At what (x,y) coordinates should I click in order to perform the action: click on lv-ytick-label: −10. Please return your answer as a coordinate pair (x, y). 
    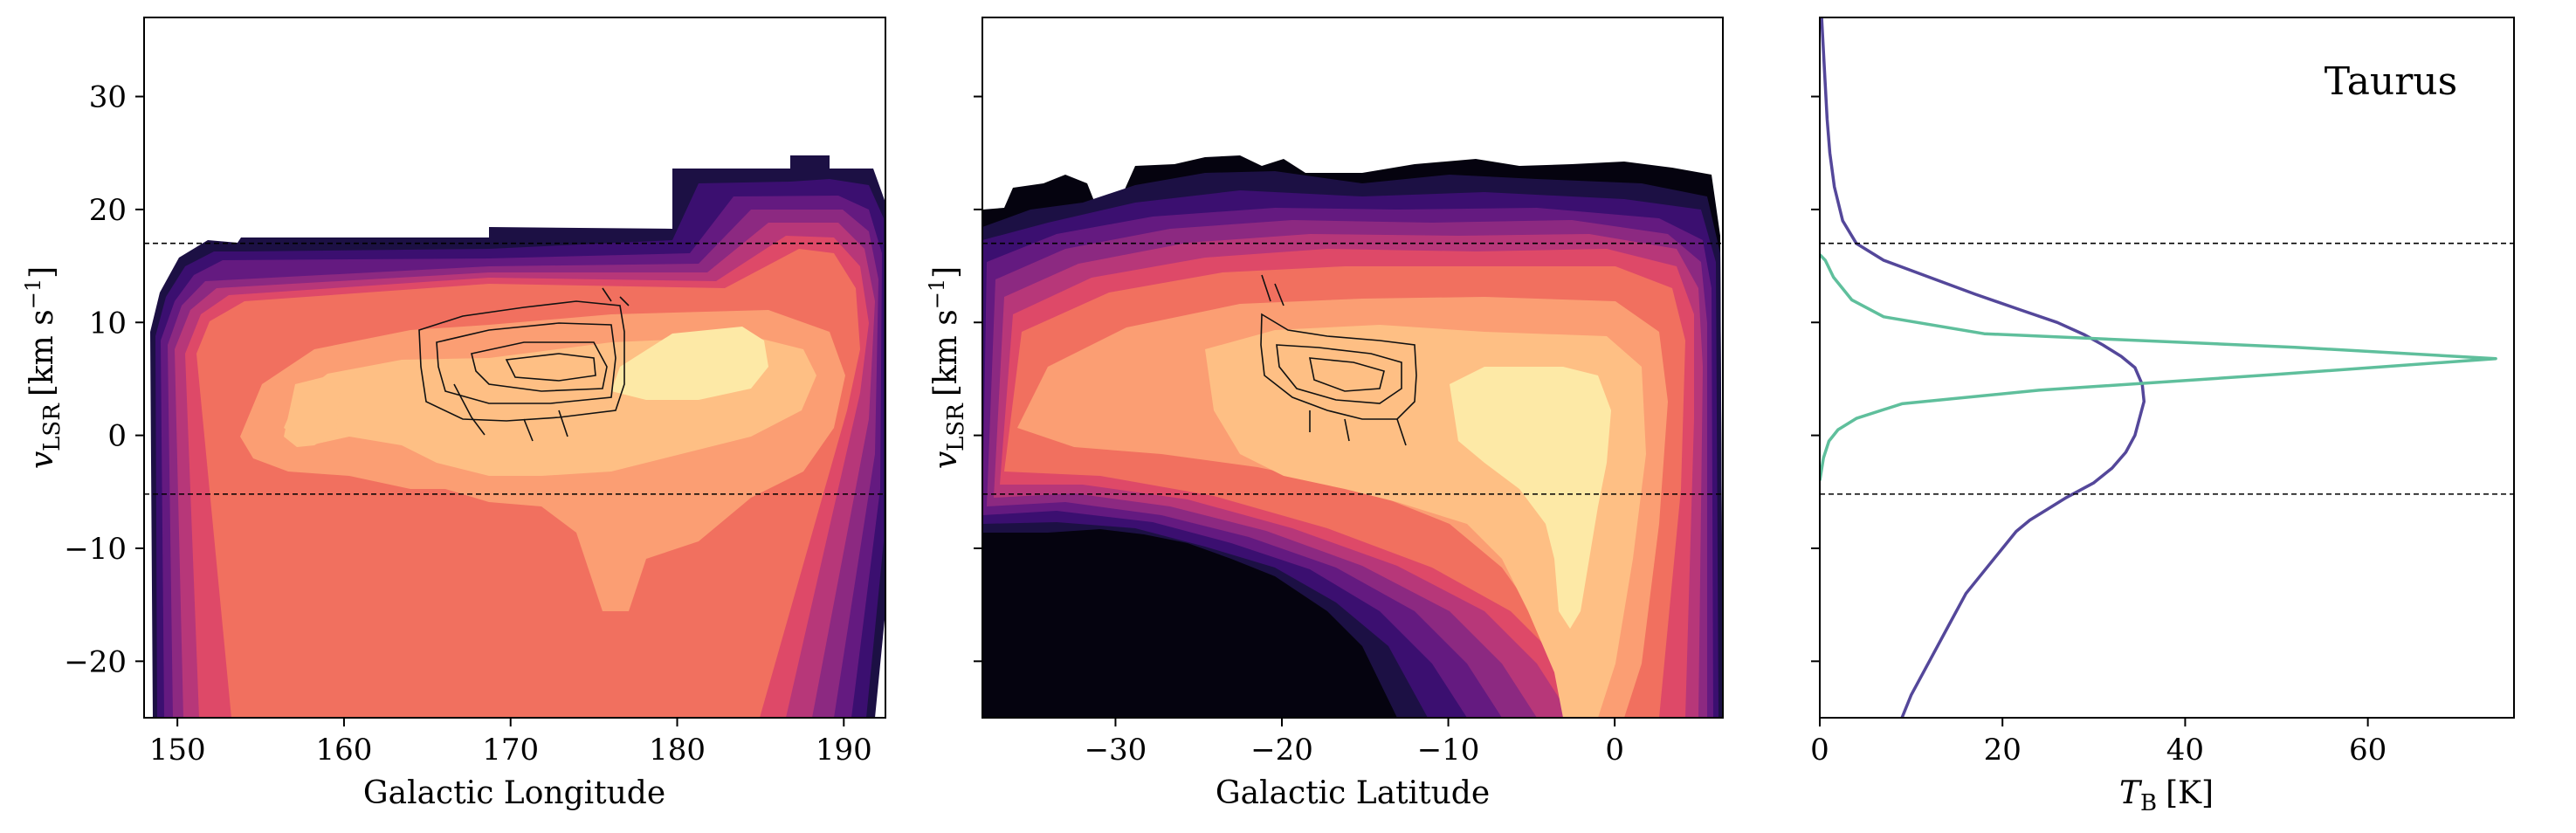
    Looking at the image, I should click on (95, 549).